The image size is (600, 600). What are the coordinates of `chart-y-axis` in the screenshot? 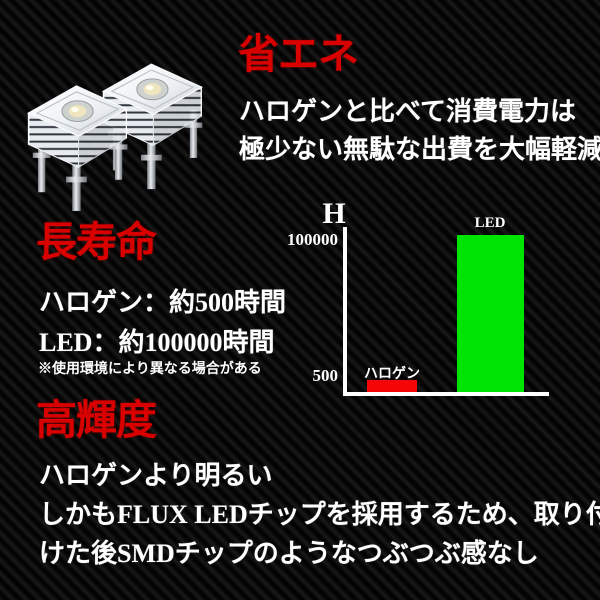 It's located at (345, 311).